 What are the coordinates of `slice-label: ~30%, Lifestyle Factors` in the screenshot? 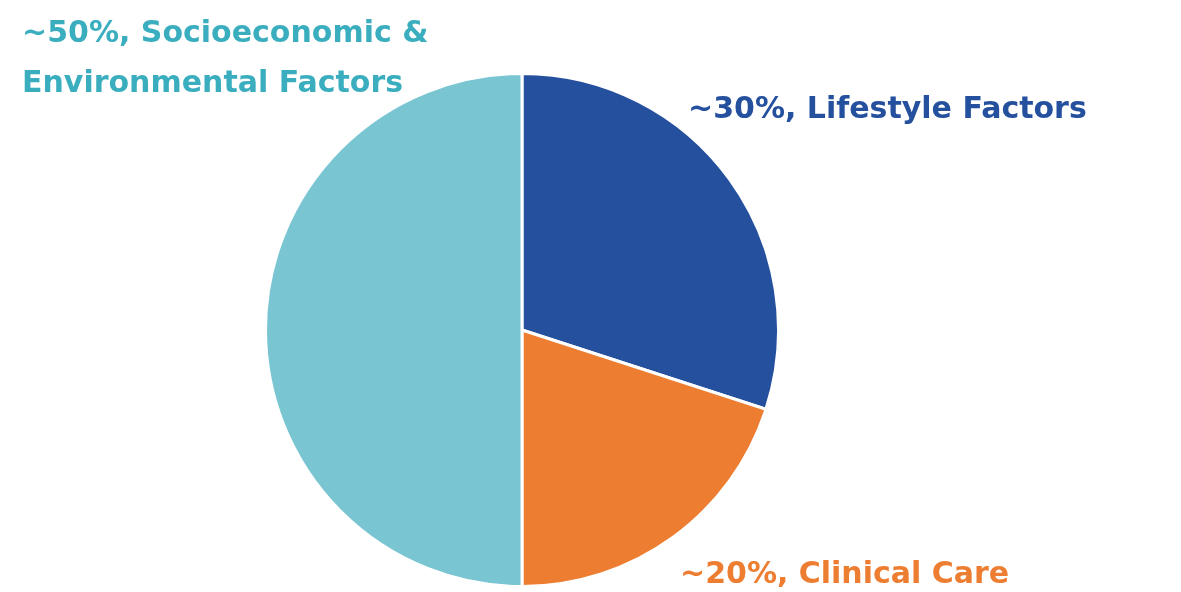 It's located at (887, 107).